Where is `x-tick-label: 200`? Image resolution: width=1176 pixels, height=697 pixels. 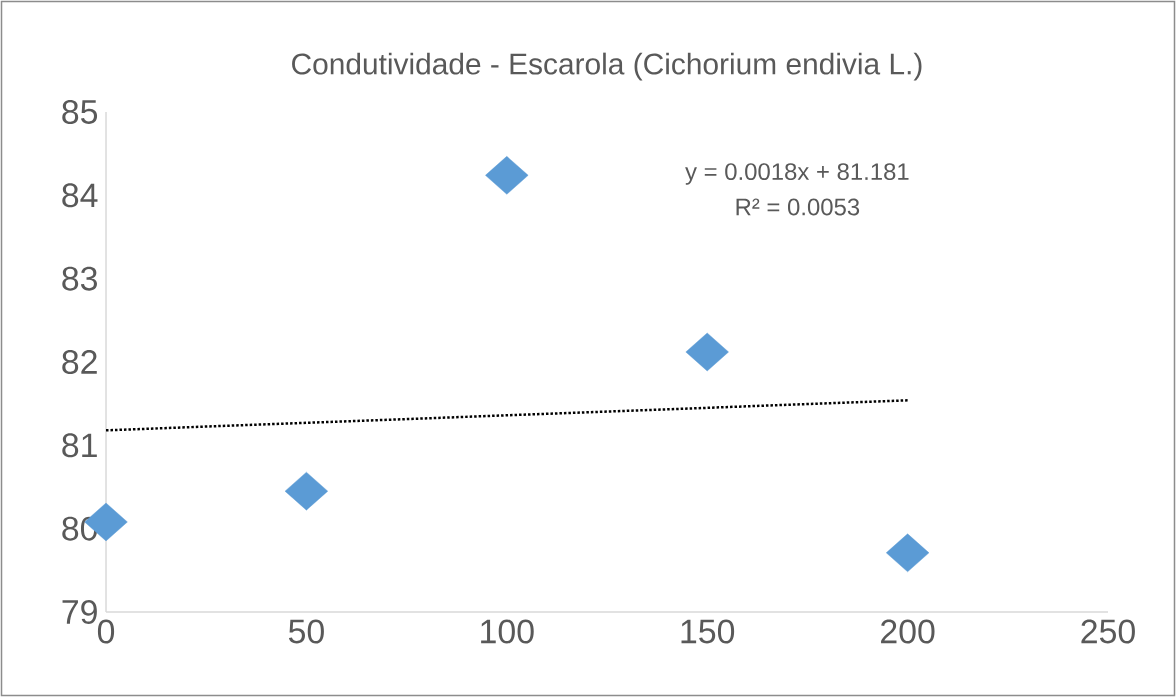 x-tick-label: 200 is located at coordinates (908, 631).